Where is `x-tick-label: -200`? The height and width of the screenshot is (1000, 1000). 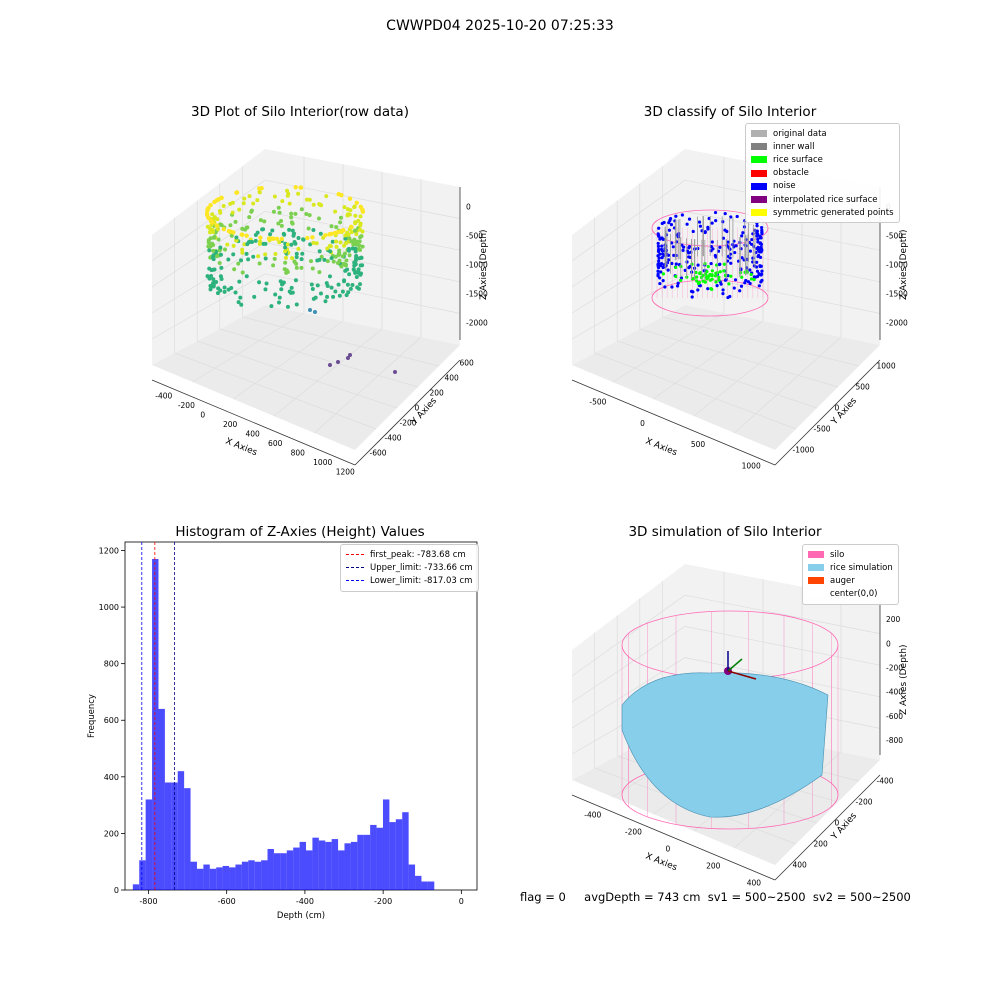 x-tick-label: -200 is located at coordinates (186, 405).